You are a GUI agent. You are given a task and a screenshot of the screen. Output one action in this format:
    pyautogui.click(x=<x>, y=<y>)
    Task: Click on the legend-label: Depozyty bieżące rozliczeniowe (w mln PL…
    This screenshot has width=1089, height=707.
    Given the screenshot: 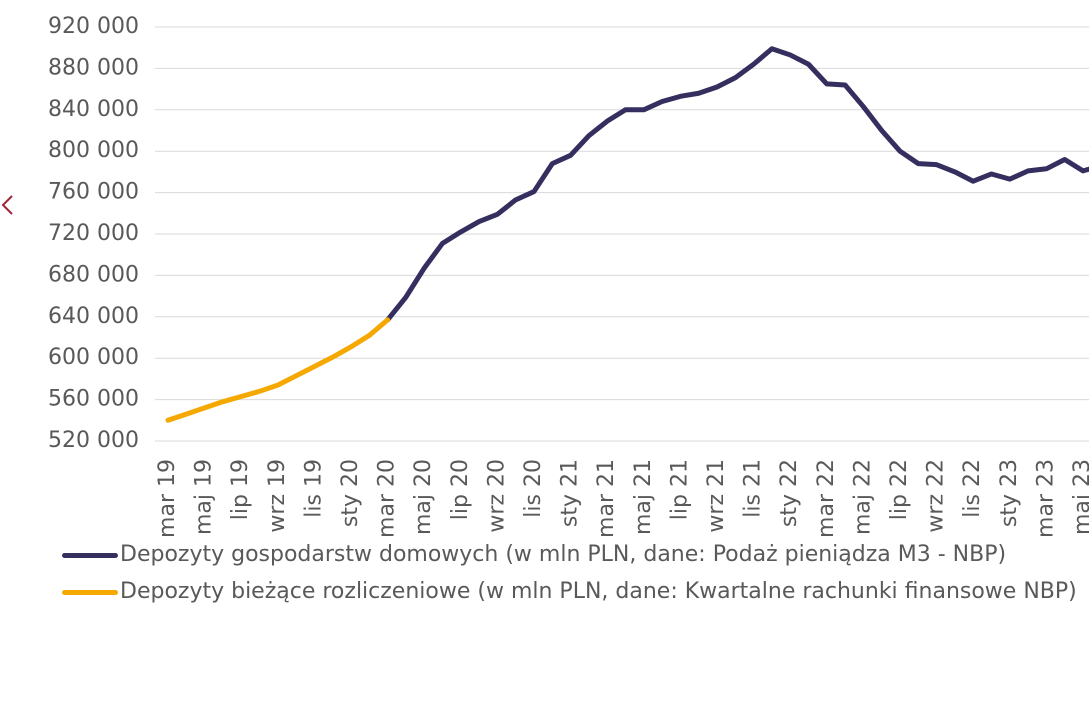 What is the action you would take?
    pyautogui.click(x=598, y=591)
    